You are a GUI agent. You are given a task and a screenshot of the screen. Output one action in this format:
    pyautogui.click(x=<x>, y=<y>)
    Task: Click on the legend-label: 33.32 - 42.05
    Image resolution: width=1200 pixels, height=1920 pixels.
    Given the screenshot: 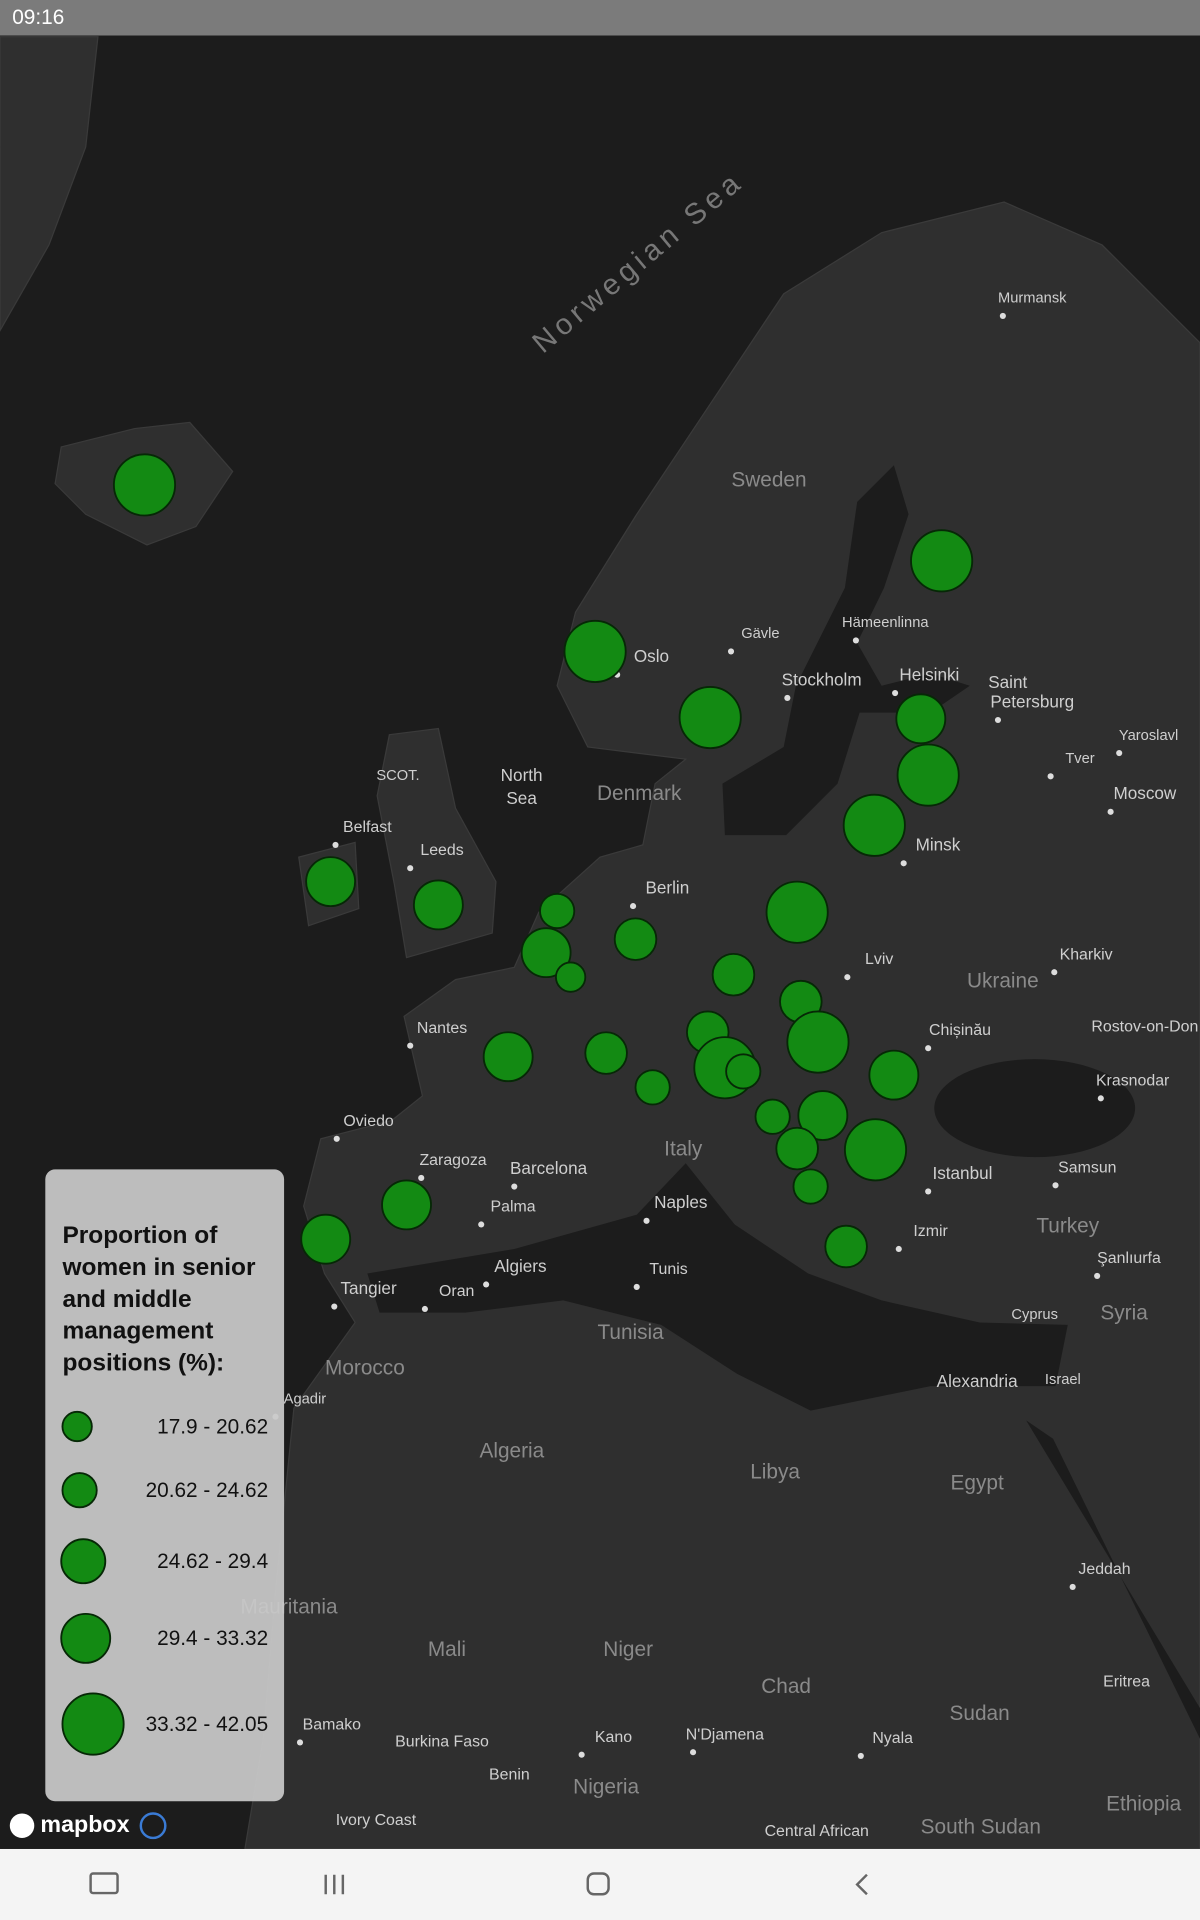 What is the action you would take?
    pyautogui.click(x=207, y=1724)
    